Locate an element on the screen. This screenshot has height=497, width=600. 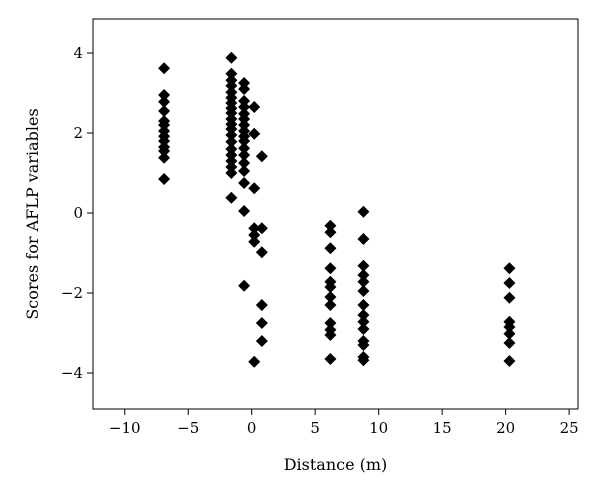
x-tick-label: −10 is located at coordinates (125, 428).